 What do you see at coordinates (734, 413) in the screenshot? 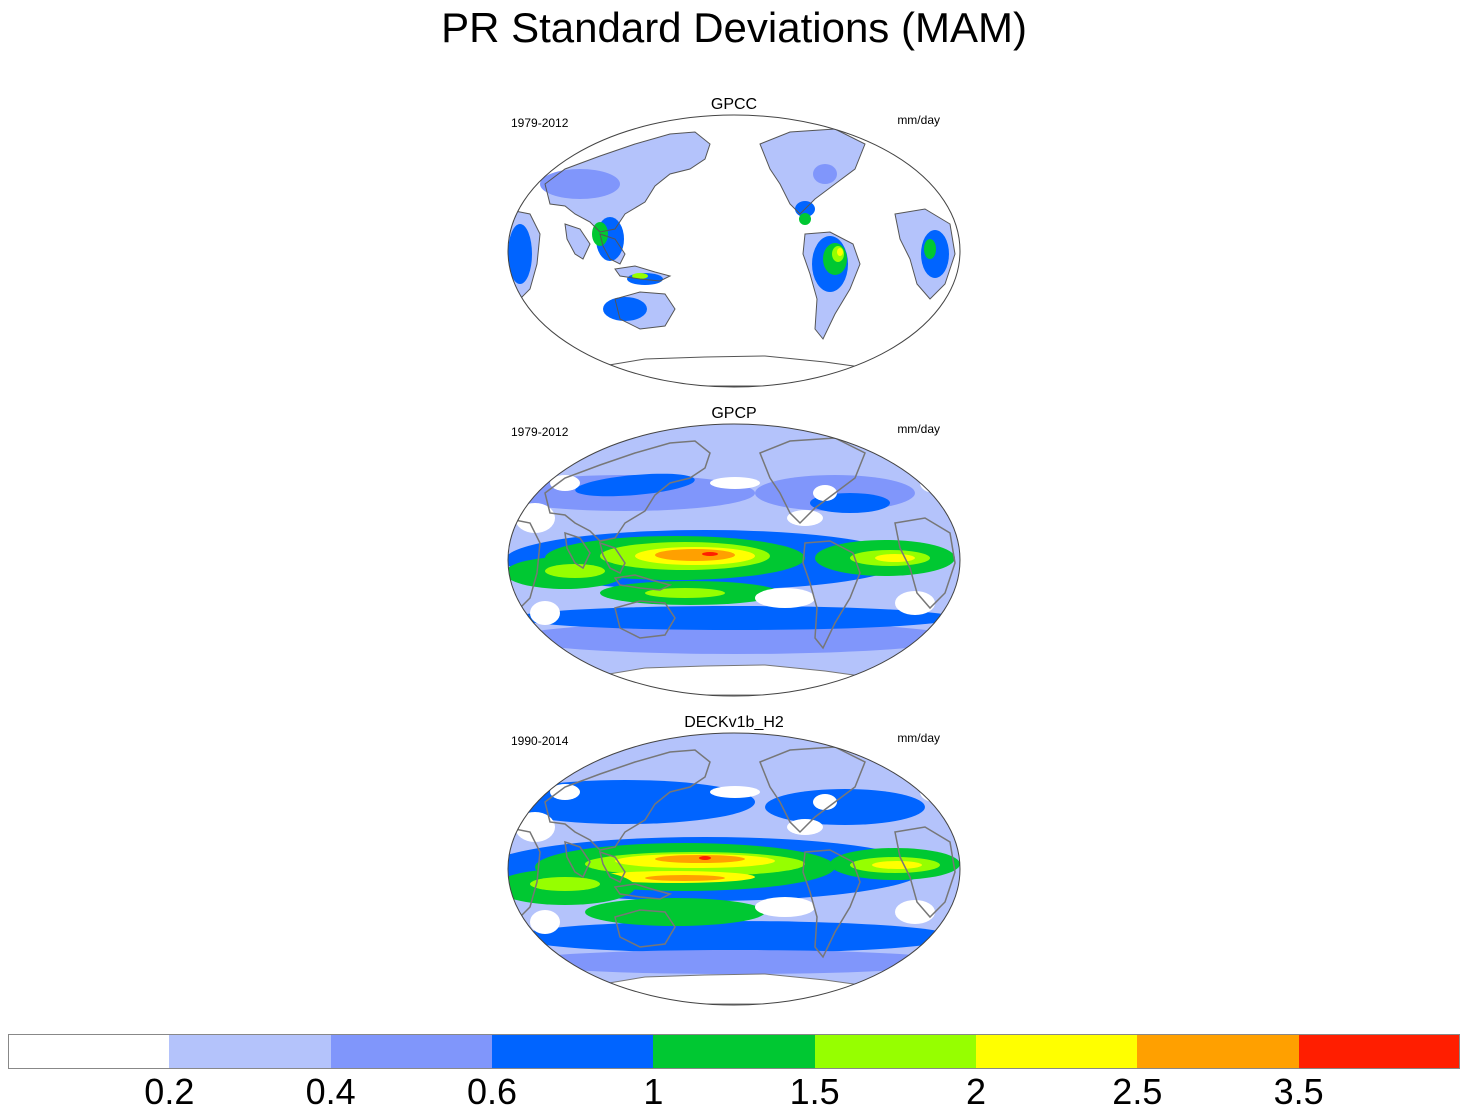
I see `panel-title: GPCP` at bounding box center [734, 413].